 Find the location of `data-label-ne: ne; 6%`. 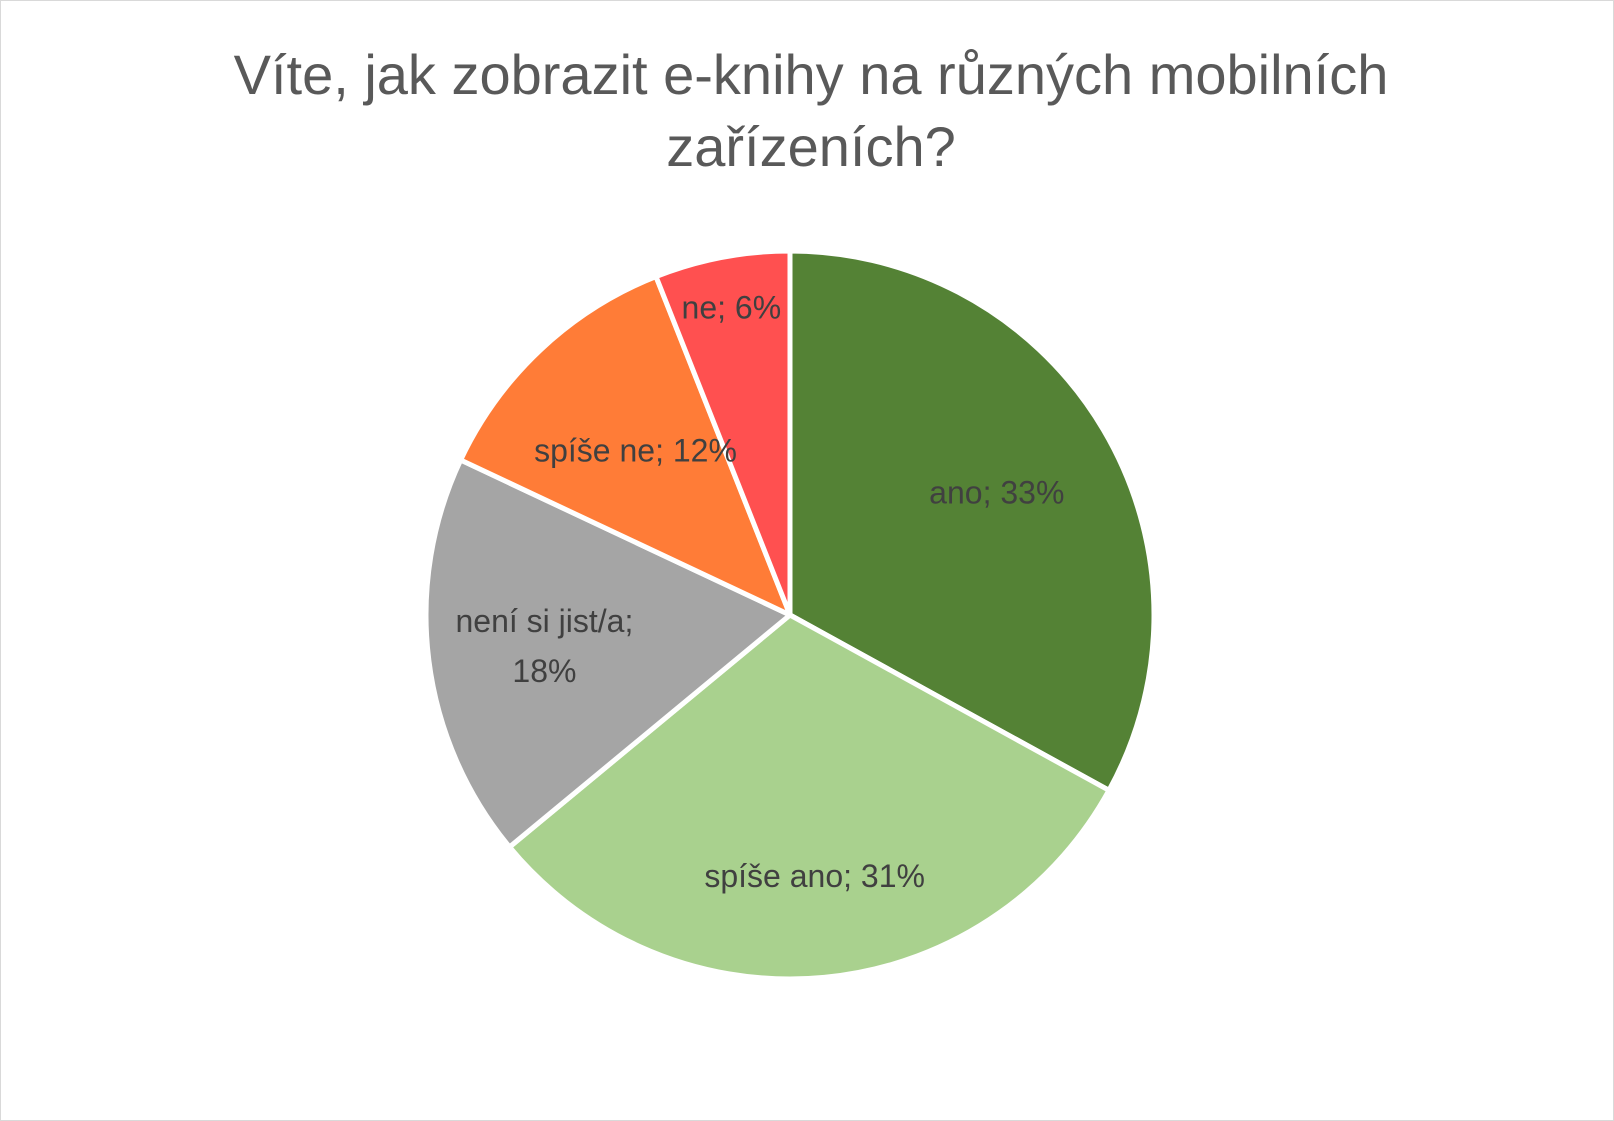

data-label-ne: ne; 6% is located at coordinates (732, 308).